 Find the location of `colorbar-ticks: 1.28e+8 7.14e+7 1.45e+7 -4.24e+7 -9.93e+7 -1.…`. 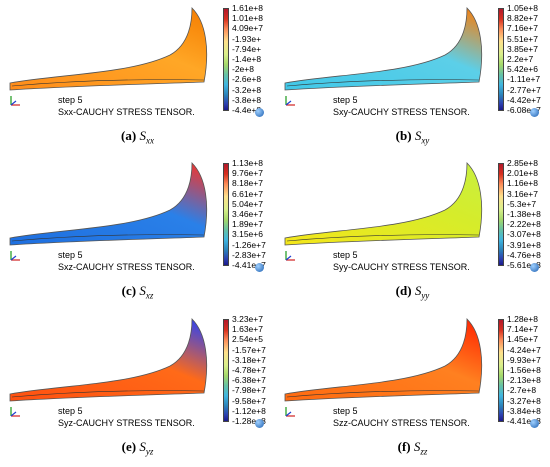

colorbar-ticks: 1.28e+8 7.14e+7 1.45e+7 -4.24e+7 -9.93e+7 -1.… is located at coordinates (528, 371).